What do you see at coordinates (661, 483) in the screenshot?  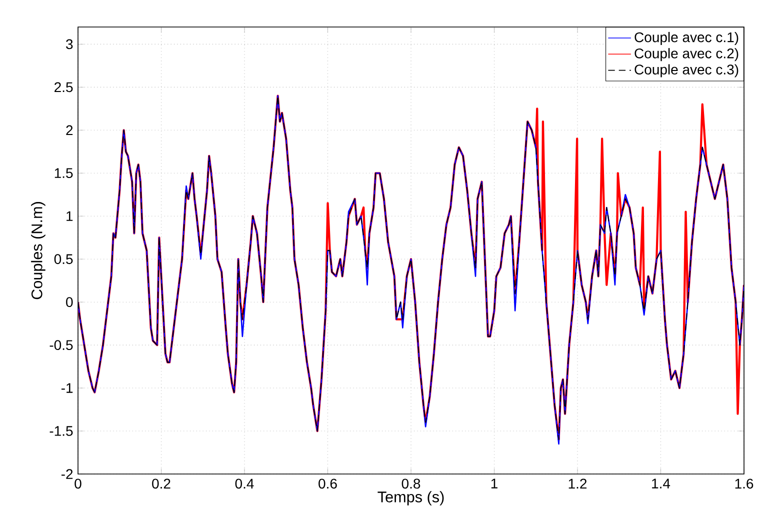 I see `x-tick-label: 1.4` at bounding box center [661, 483].